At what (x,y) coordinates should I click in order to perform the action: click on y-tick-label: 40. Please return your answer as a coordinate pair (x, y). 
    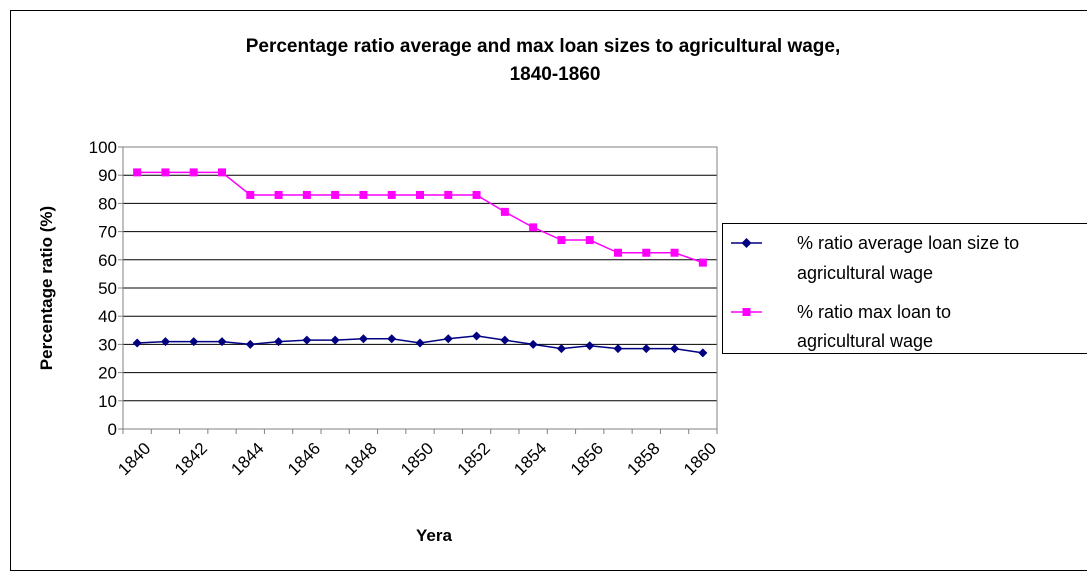
    Looking at the image, I should click on (107, 316).